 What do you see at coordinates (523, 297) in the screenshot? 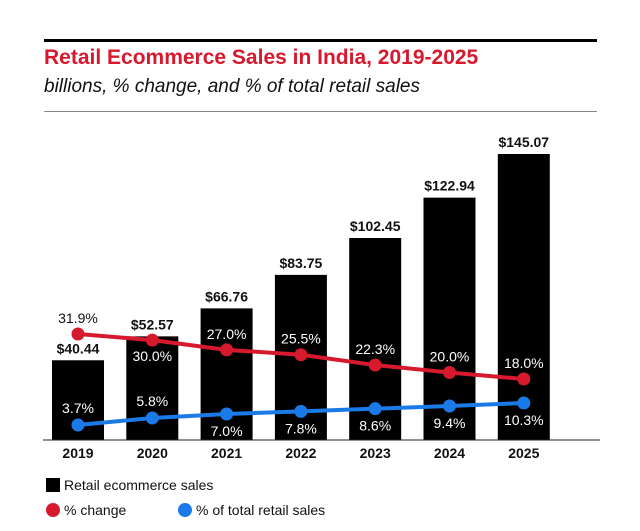
I see `bar-2025` at bounding box center [523, 297].